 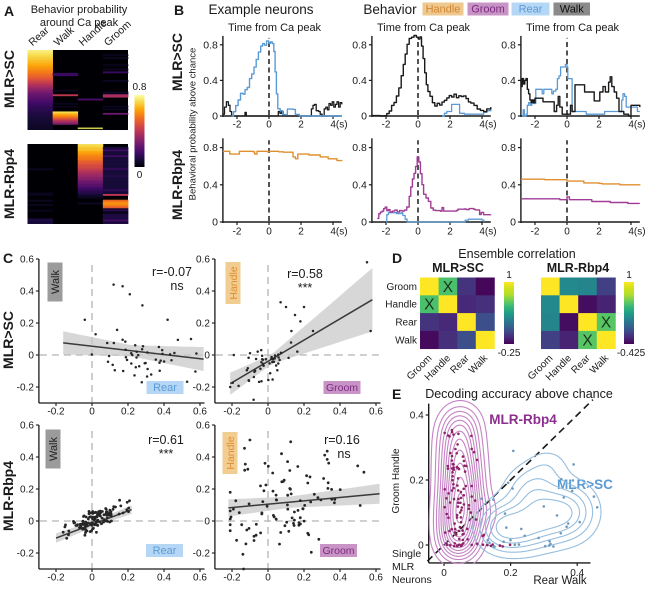 I want to click on svg-text: E, so click(x=396, y=394).